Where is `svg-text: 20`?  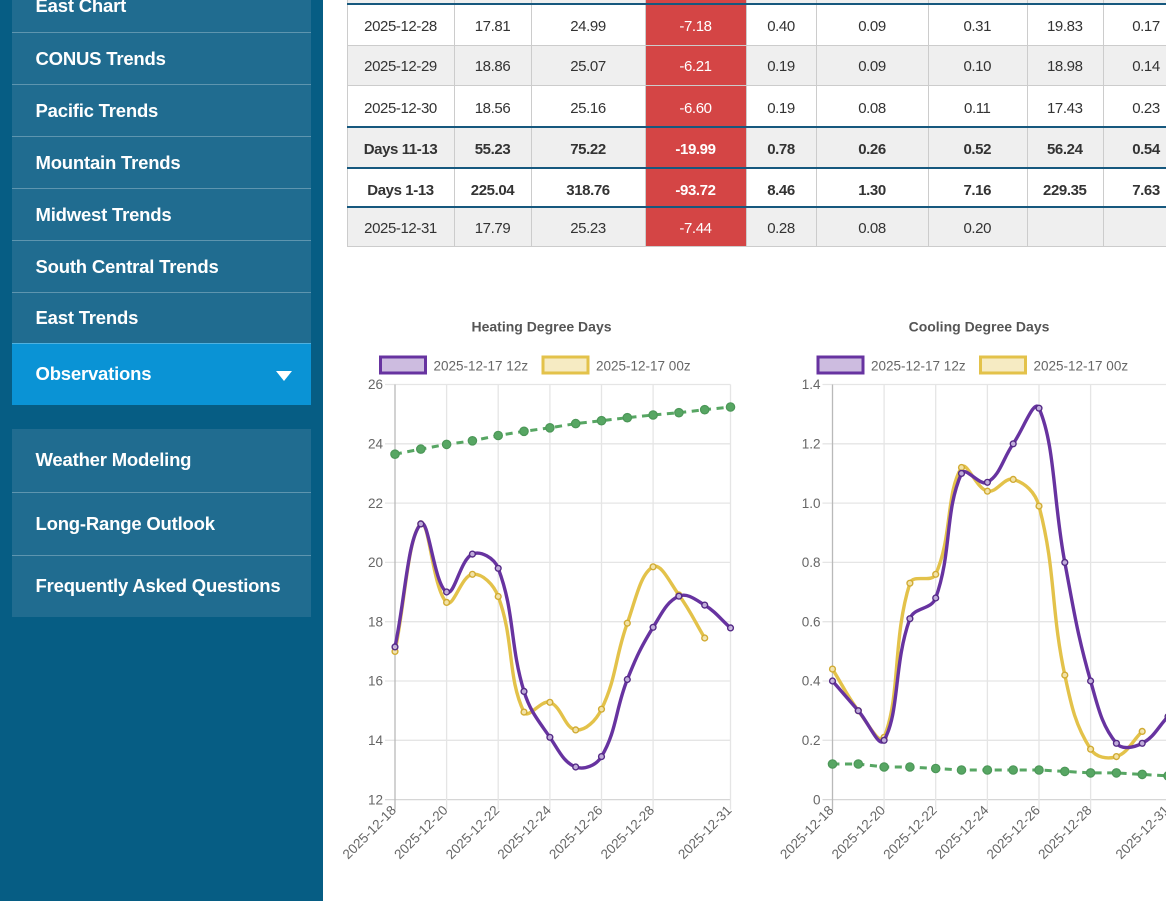 svg-text: 20 is located at coordinates (375, 562).